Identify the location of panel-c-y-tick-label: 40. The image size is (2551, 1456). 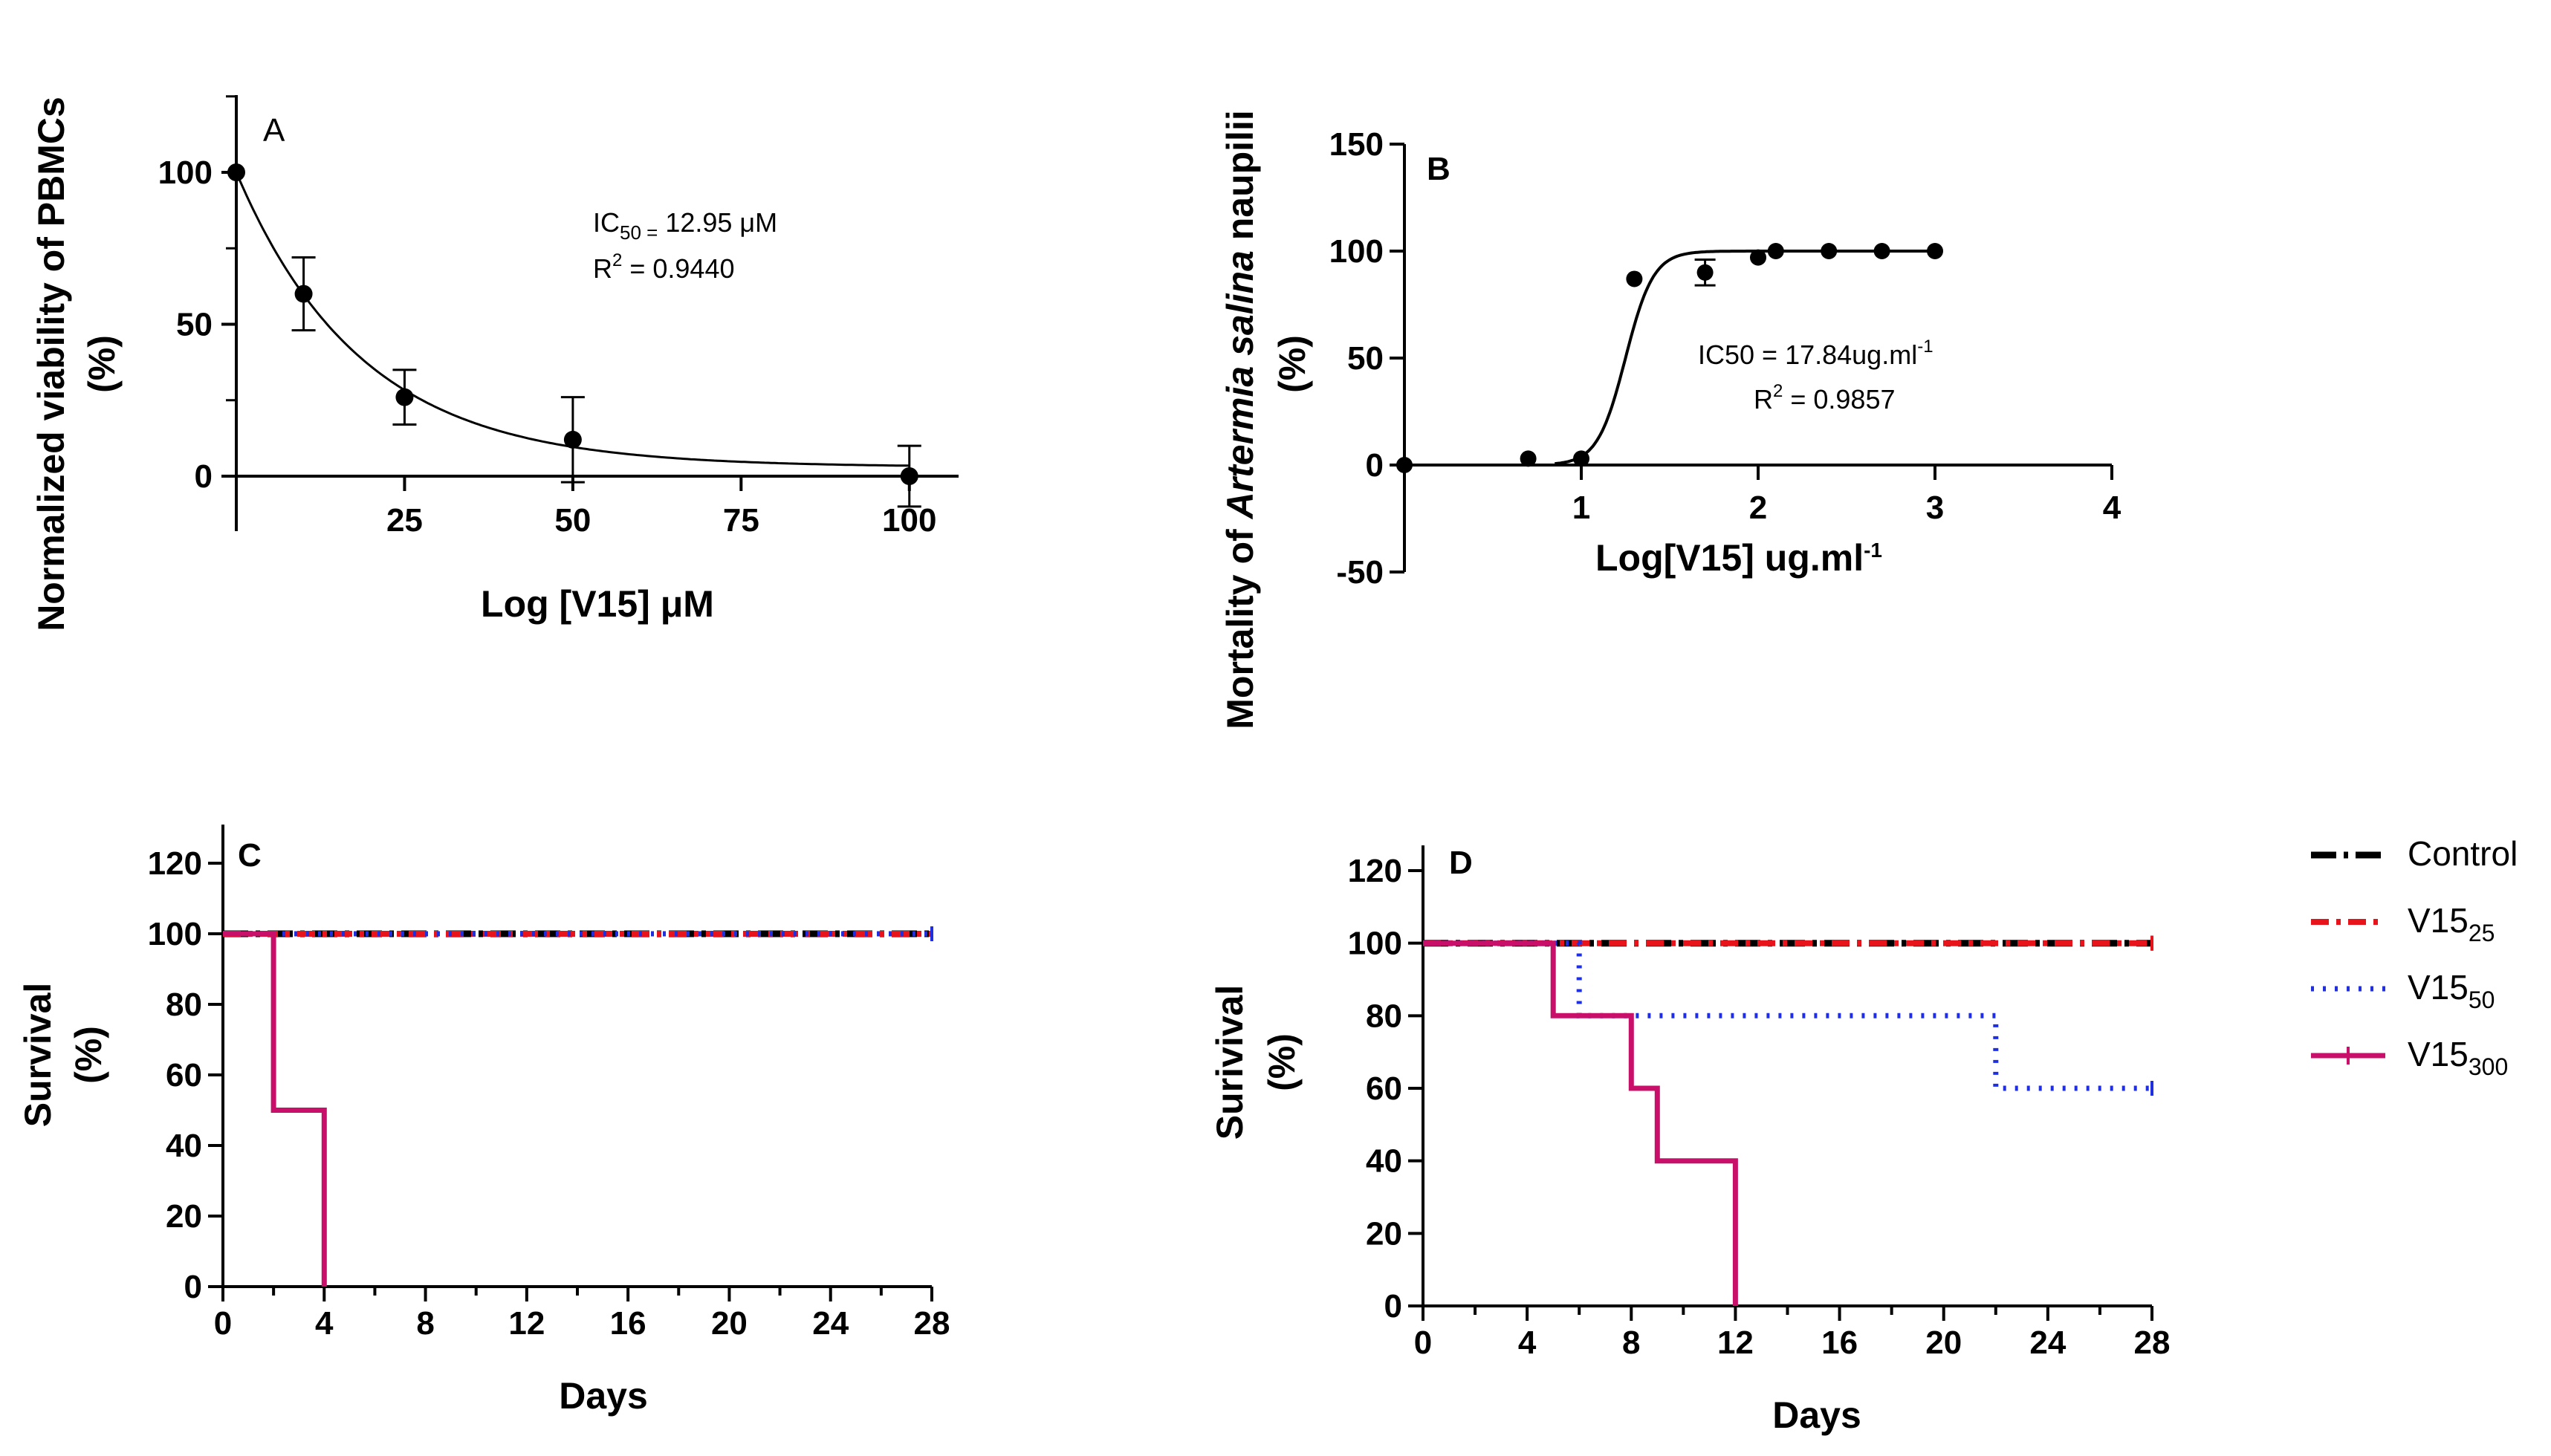
(184, 1146).